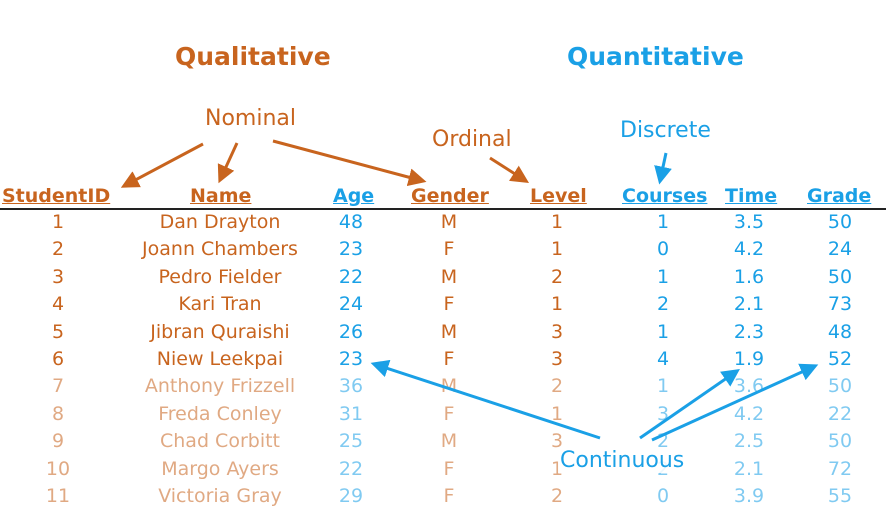 This screenshot has height=507, width=886. Describe the element at coordinates (749, 222) in the screenshot. I see `cell-time: 3.5` at that location.